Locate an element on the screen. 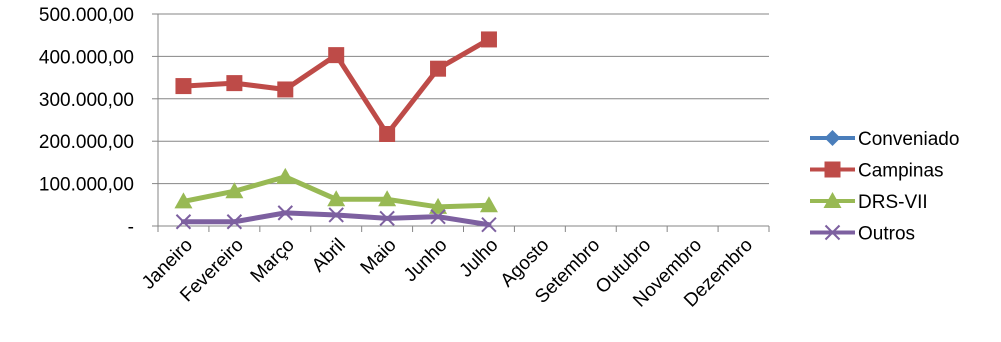 The image size is (1001, 342). legend-label: DRS-VII is located at coordinates (893, 202).